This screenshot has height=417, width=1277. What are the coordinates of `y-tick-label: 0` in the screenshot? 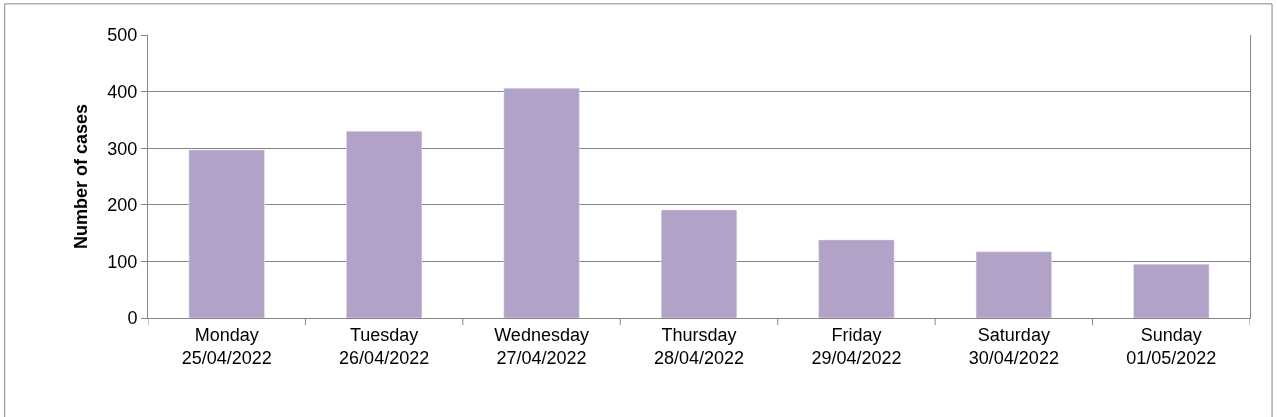 It's located at (132, 318).